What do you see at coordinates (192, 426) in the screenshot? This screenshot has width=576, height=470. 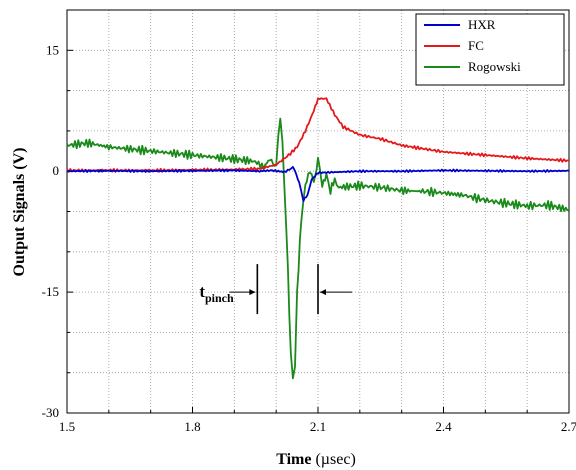 I see `x-tick-label: 1.8` at bounding box center [192, 426].